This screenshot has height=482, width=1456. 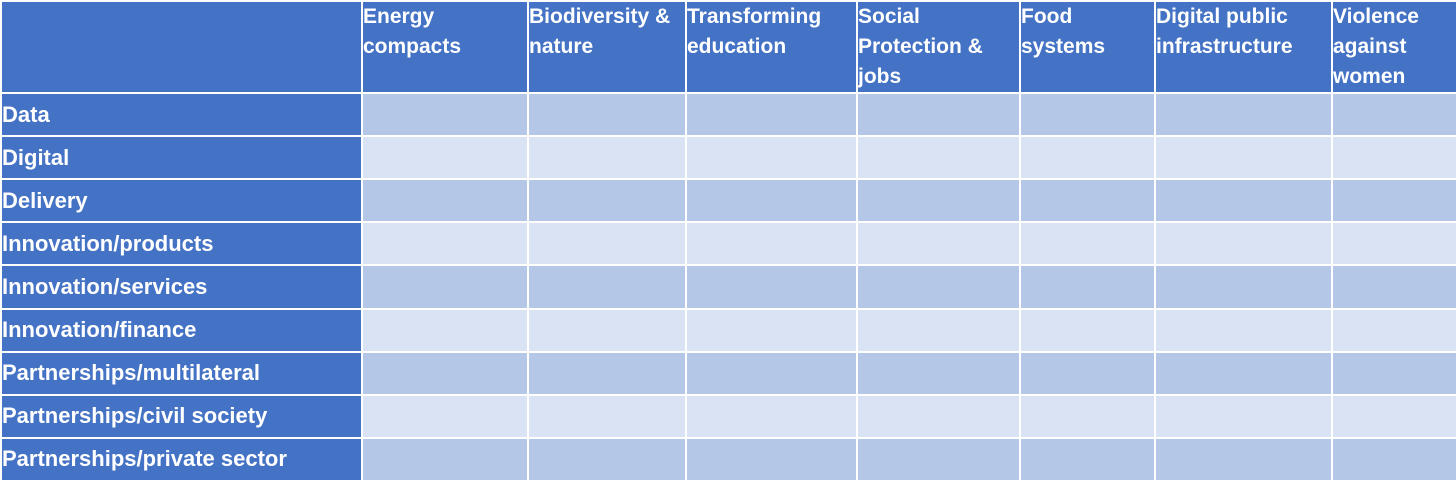 I want to click on row-header-partnerships-civil-society: Partnerships/civil society, so click(x=181, y=416).